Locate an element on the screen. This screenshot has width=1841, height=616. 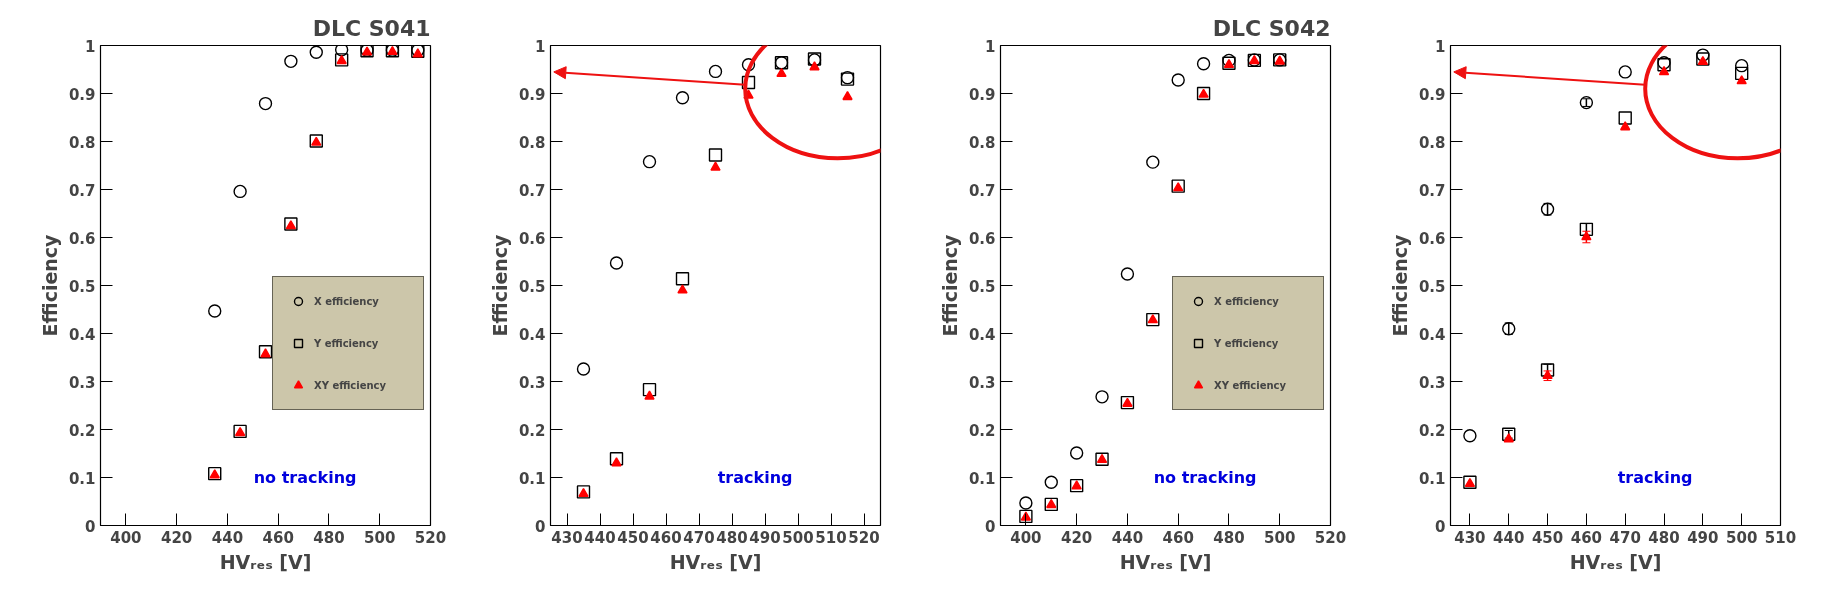
x-tick-label: 470 is located at coordinates (699, 537).